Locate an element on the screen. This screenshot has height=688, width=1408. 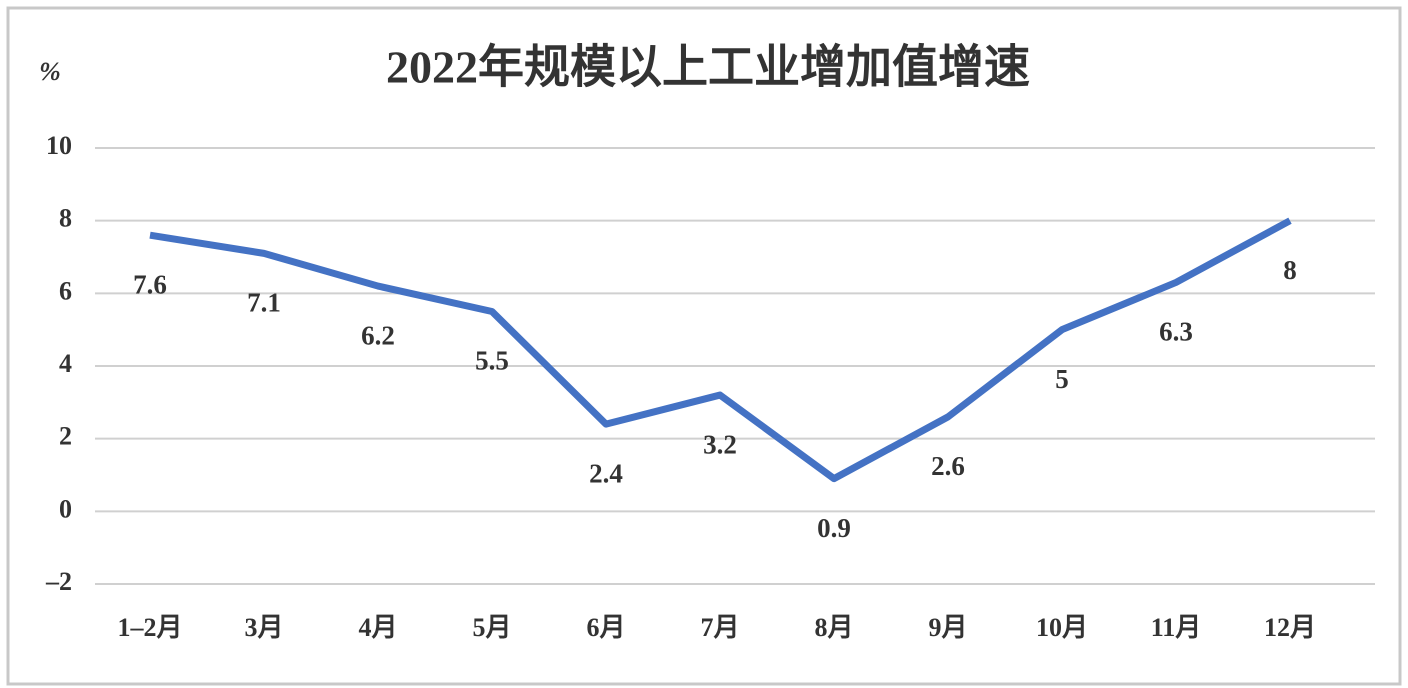
x-tick-label: 7月 is located at coordinates (719, 627).